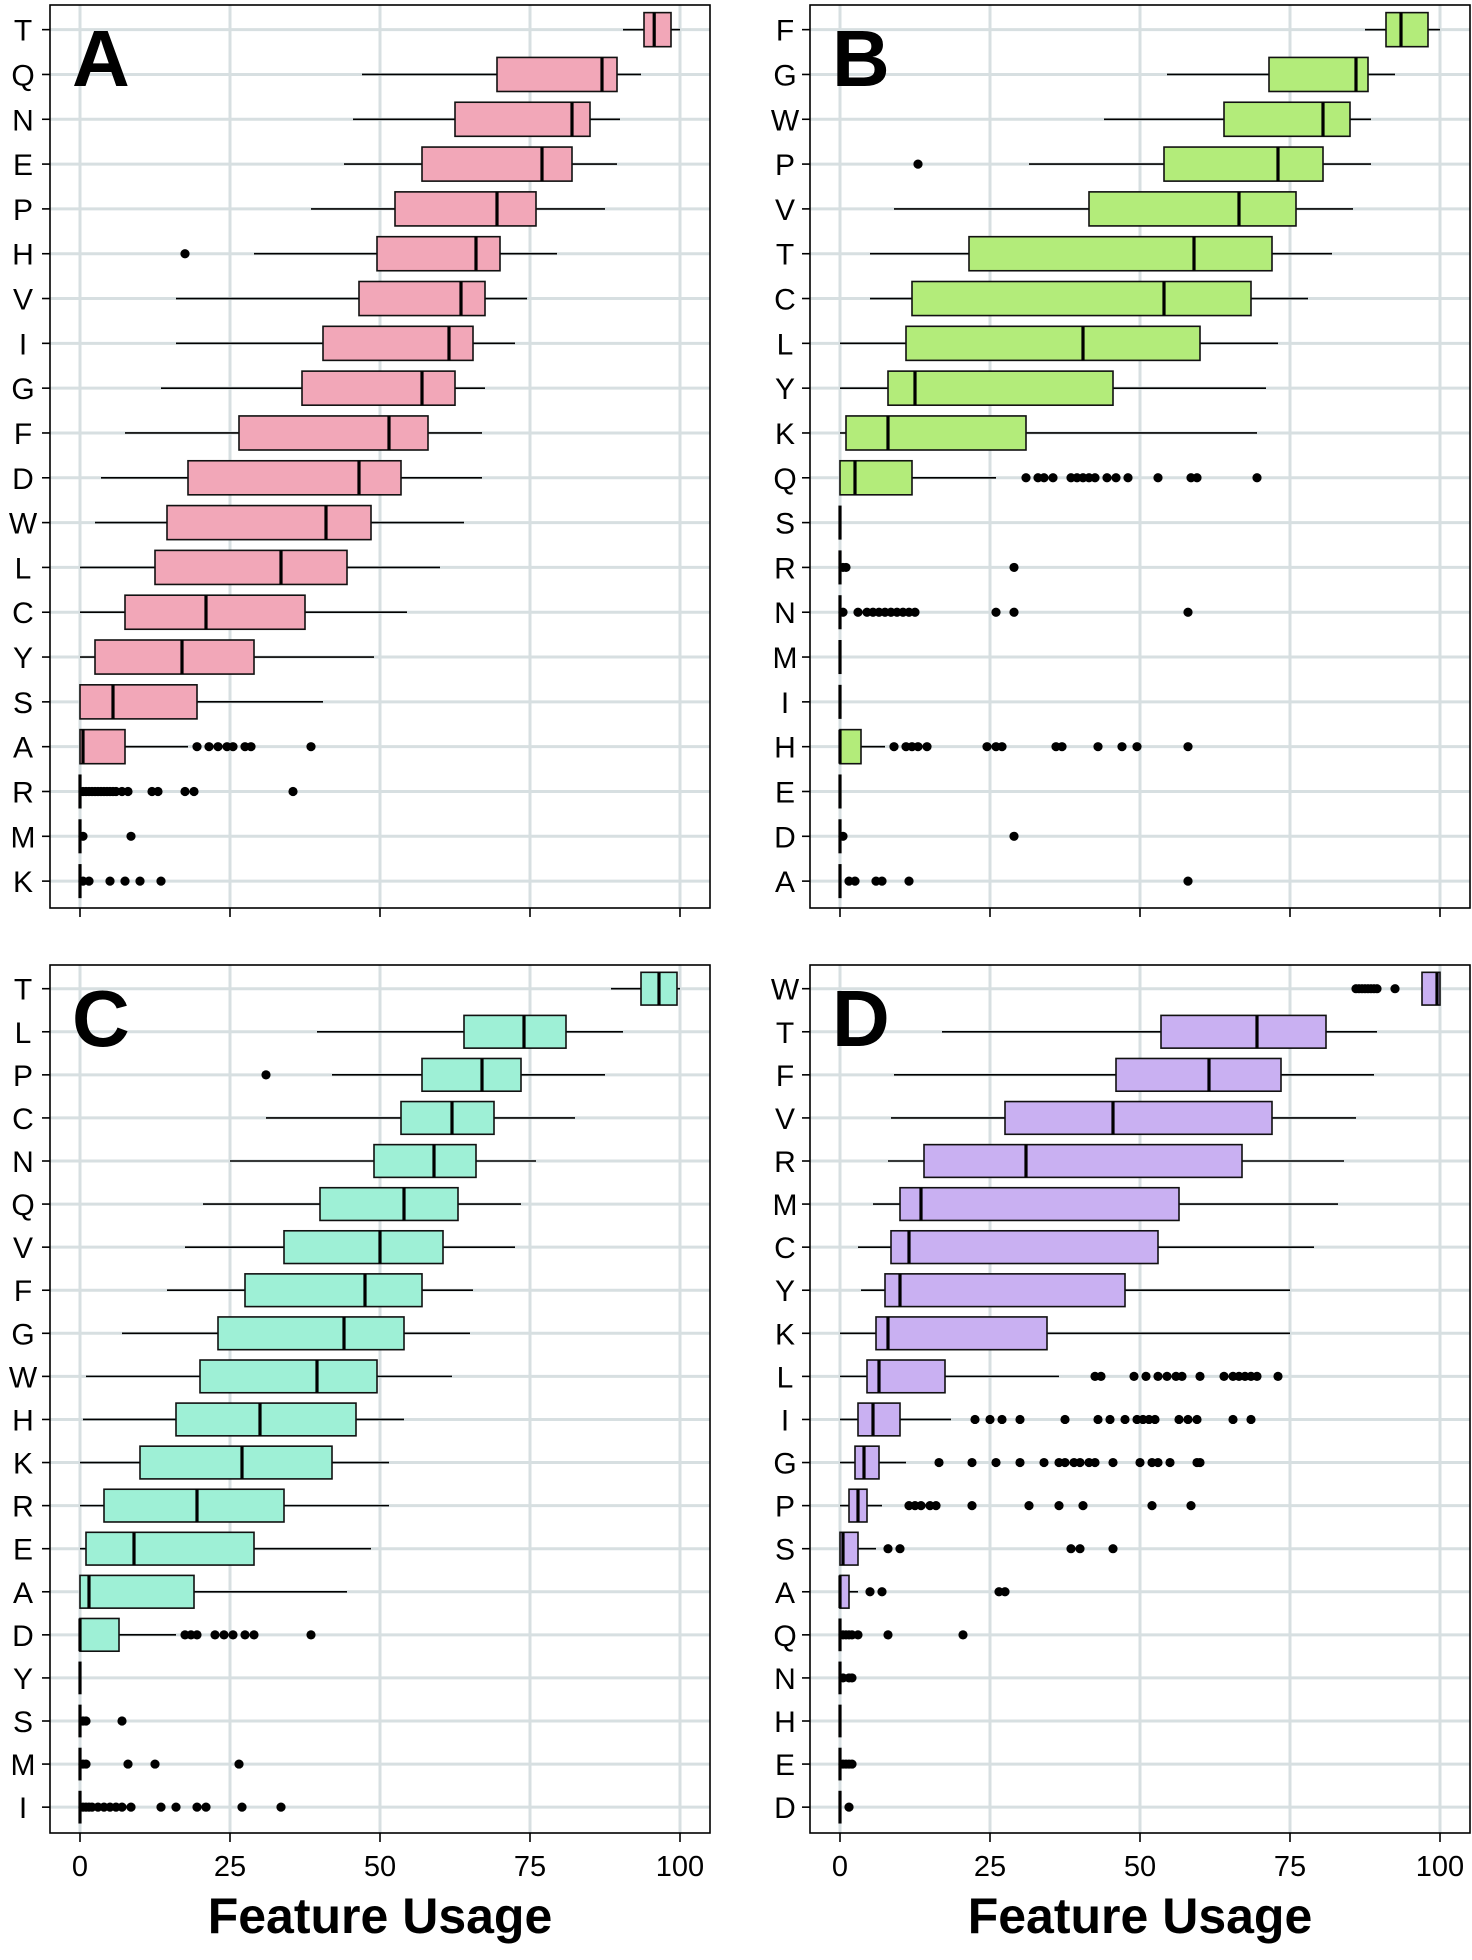  I want to click on category-label: K, so click(785, 1334).